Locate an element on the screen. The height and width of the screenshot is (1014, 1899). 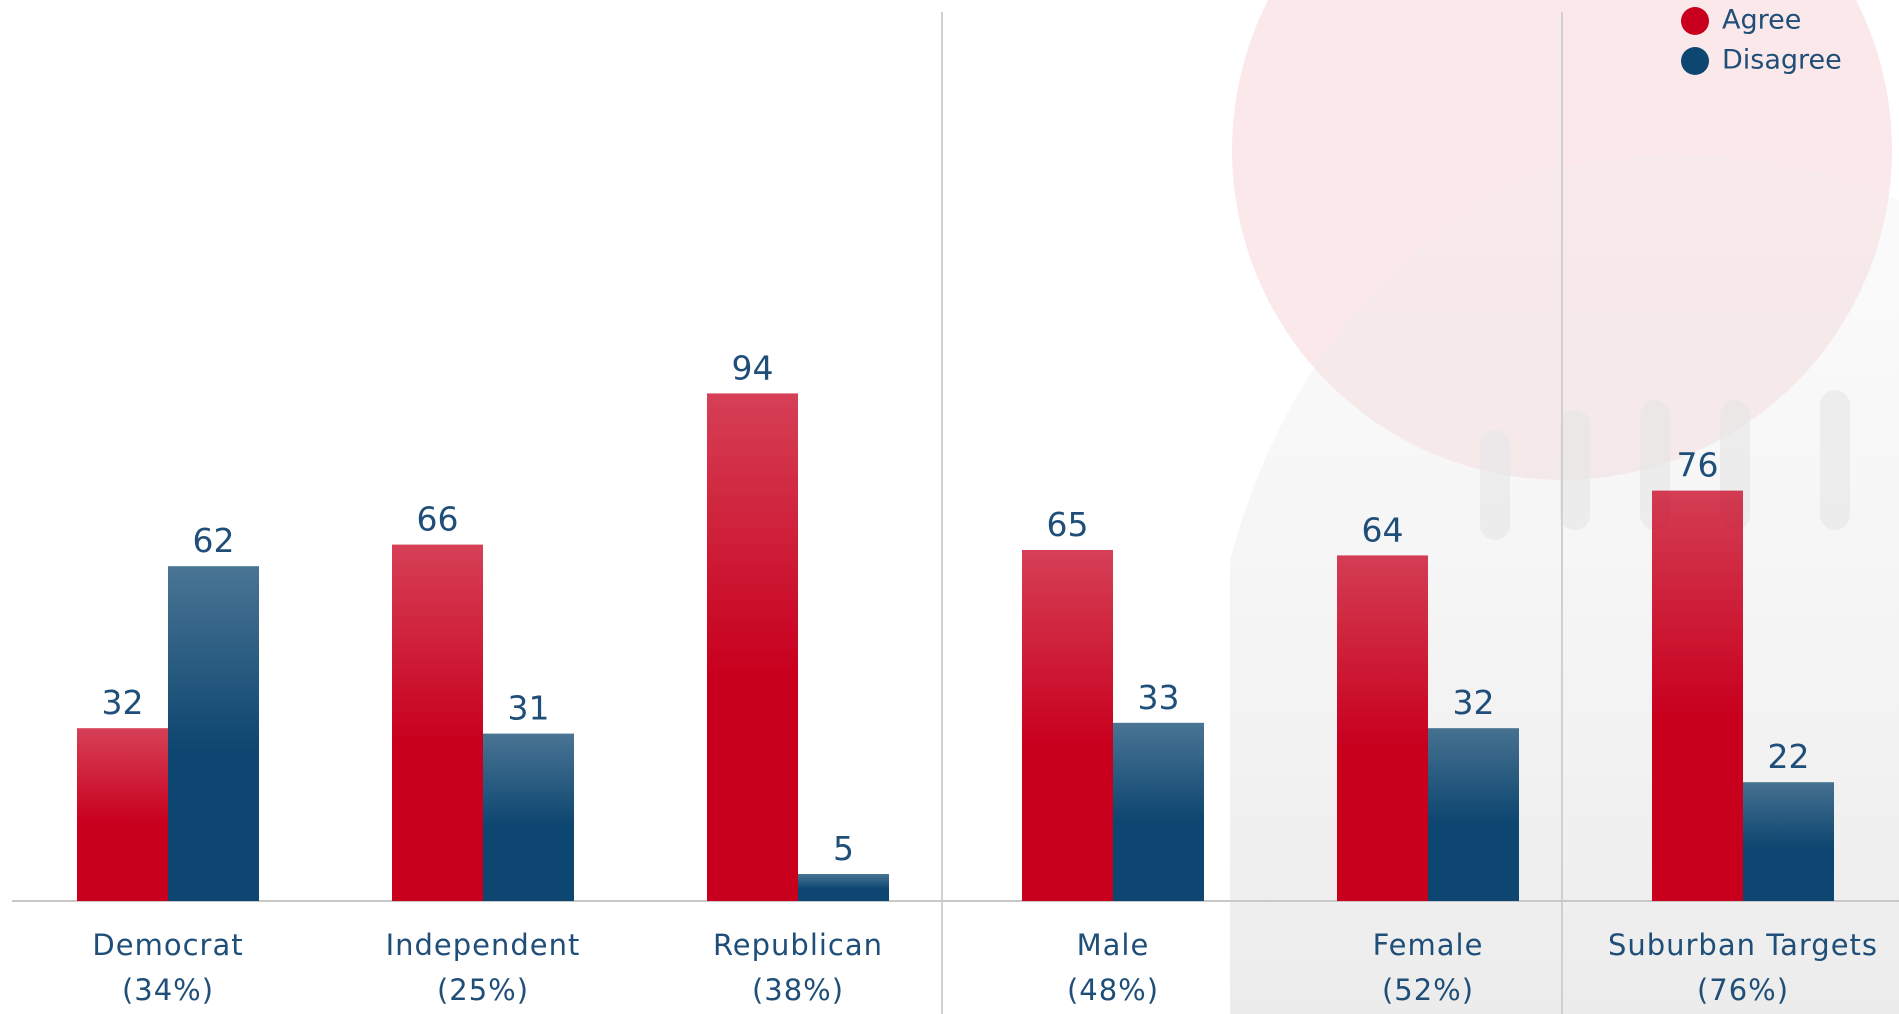
x-tick-label: Suburban Targets (76%) is located at coordinates (1743, 967).